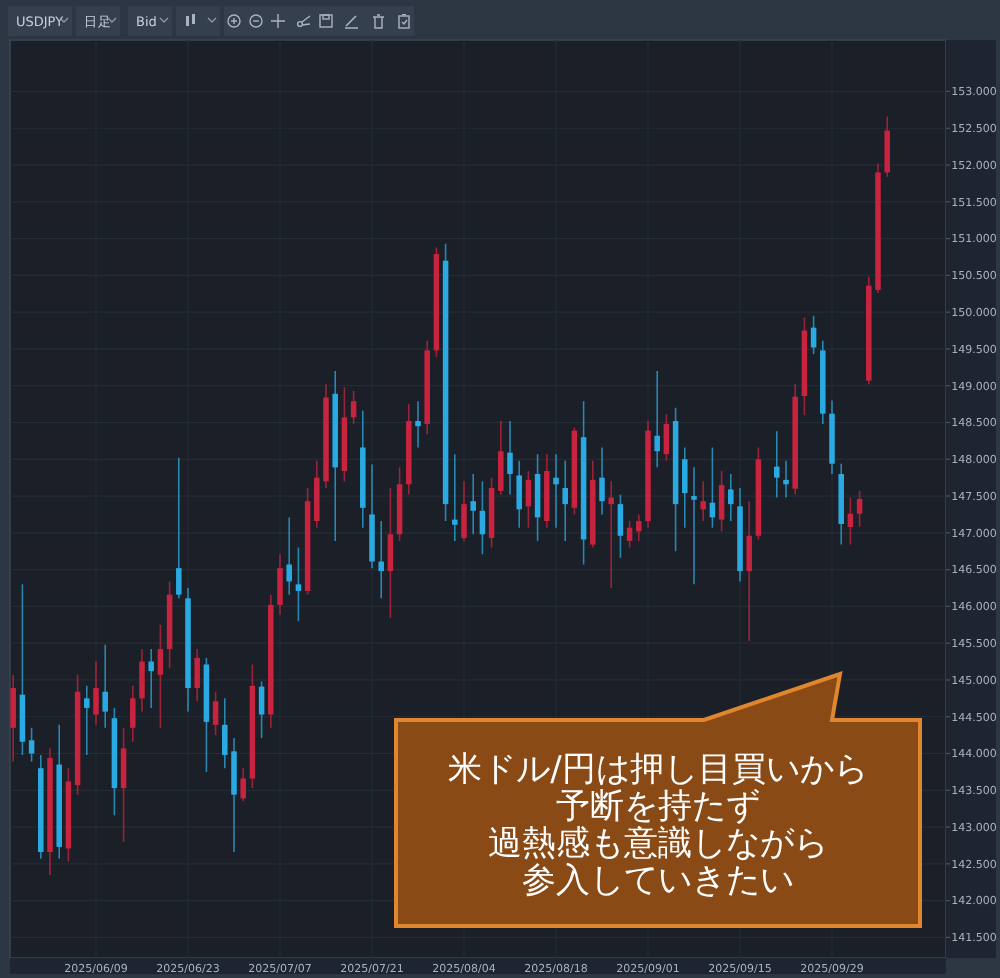 The height and width of the screenshot is (978, 1000). What do you see at coordinates (658, 806) in the screenshot?
I see `annotation: 予断を持たず` at bounding box center [658, 806].